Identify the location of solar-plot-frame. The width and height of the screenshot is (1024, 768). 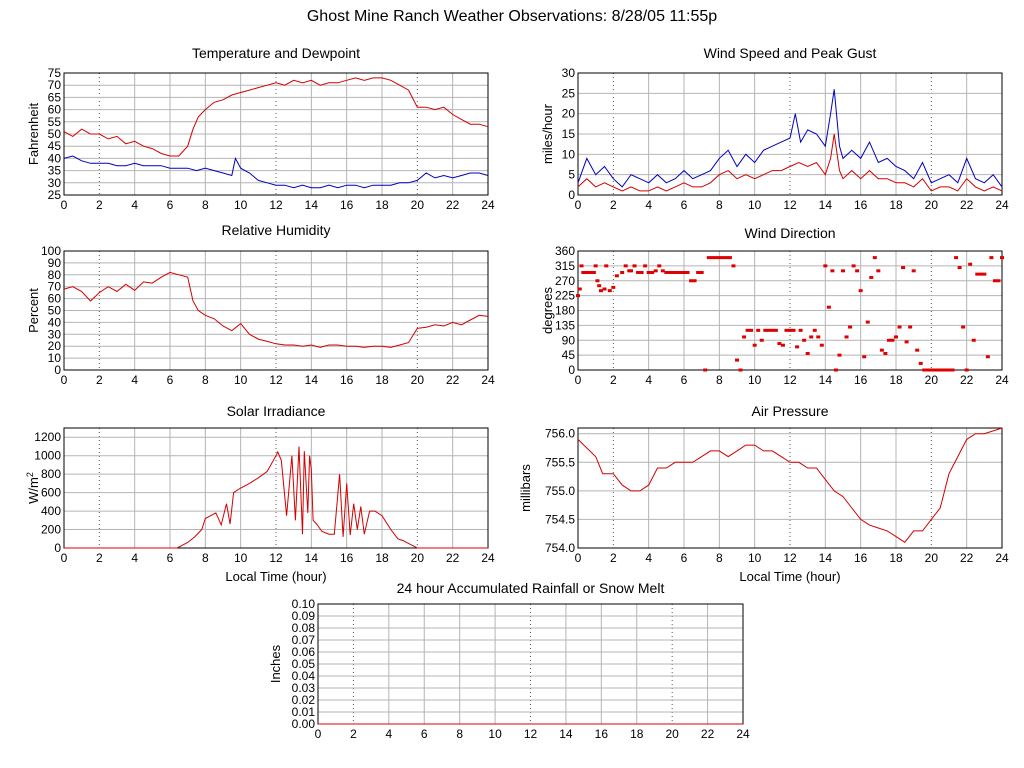
(276, 488).